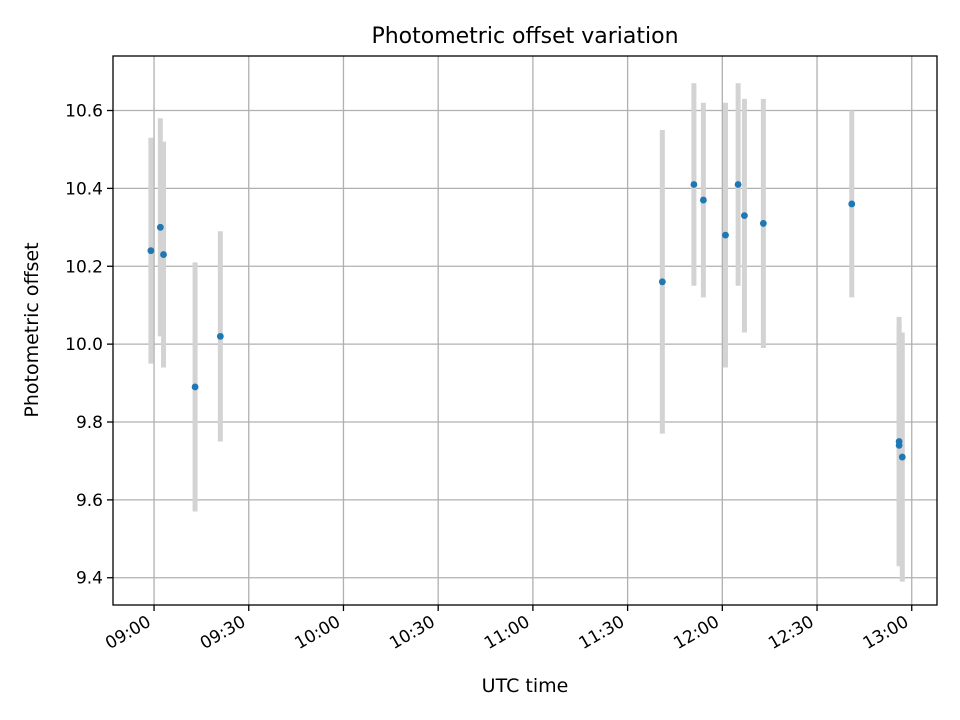 The width and height of the screenshot is (960, 720). I want to click on y-tick-label: 10.2, so click(84, 267).